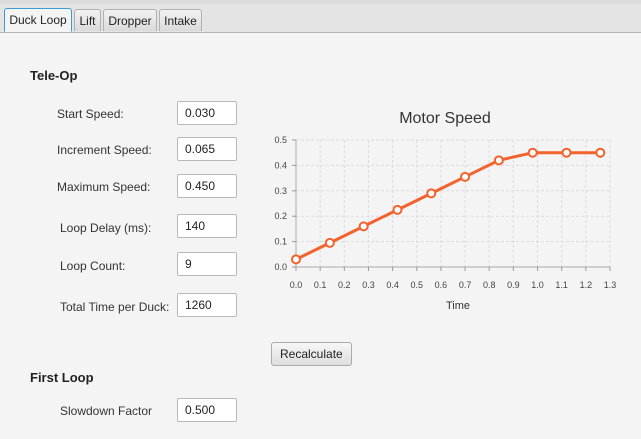  Describe the element at coordinates (207, 149) in the screenshot. I see `increment-speed-field` at that location.